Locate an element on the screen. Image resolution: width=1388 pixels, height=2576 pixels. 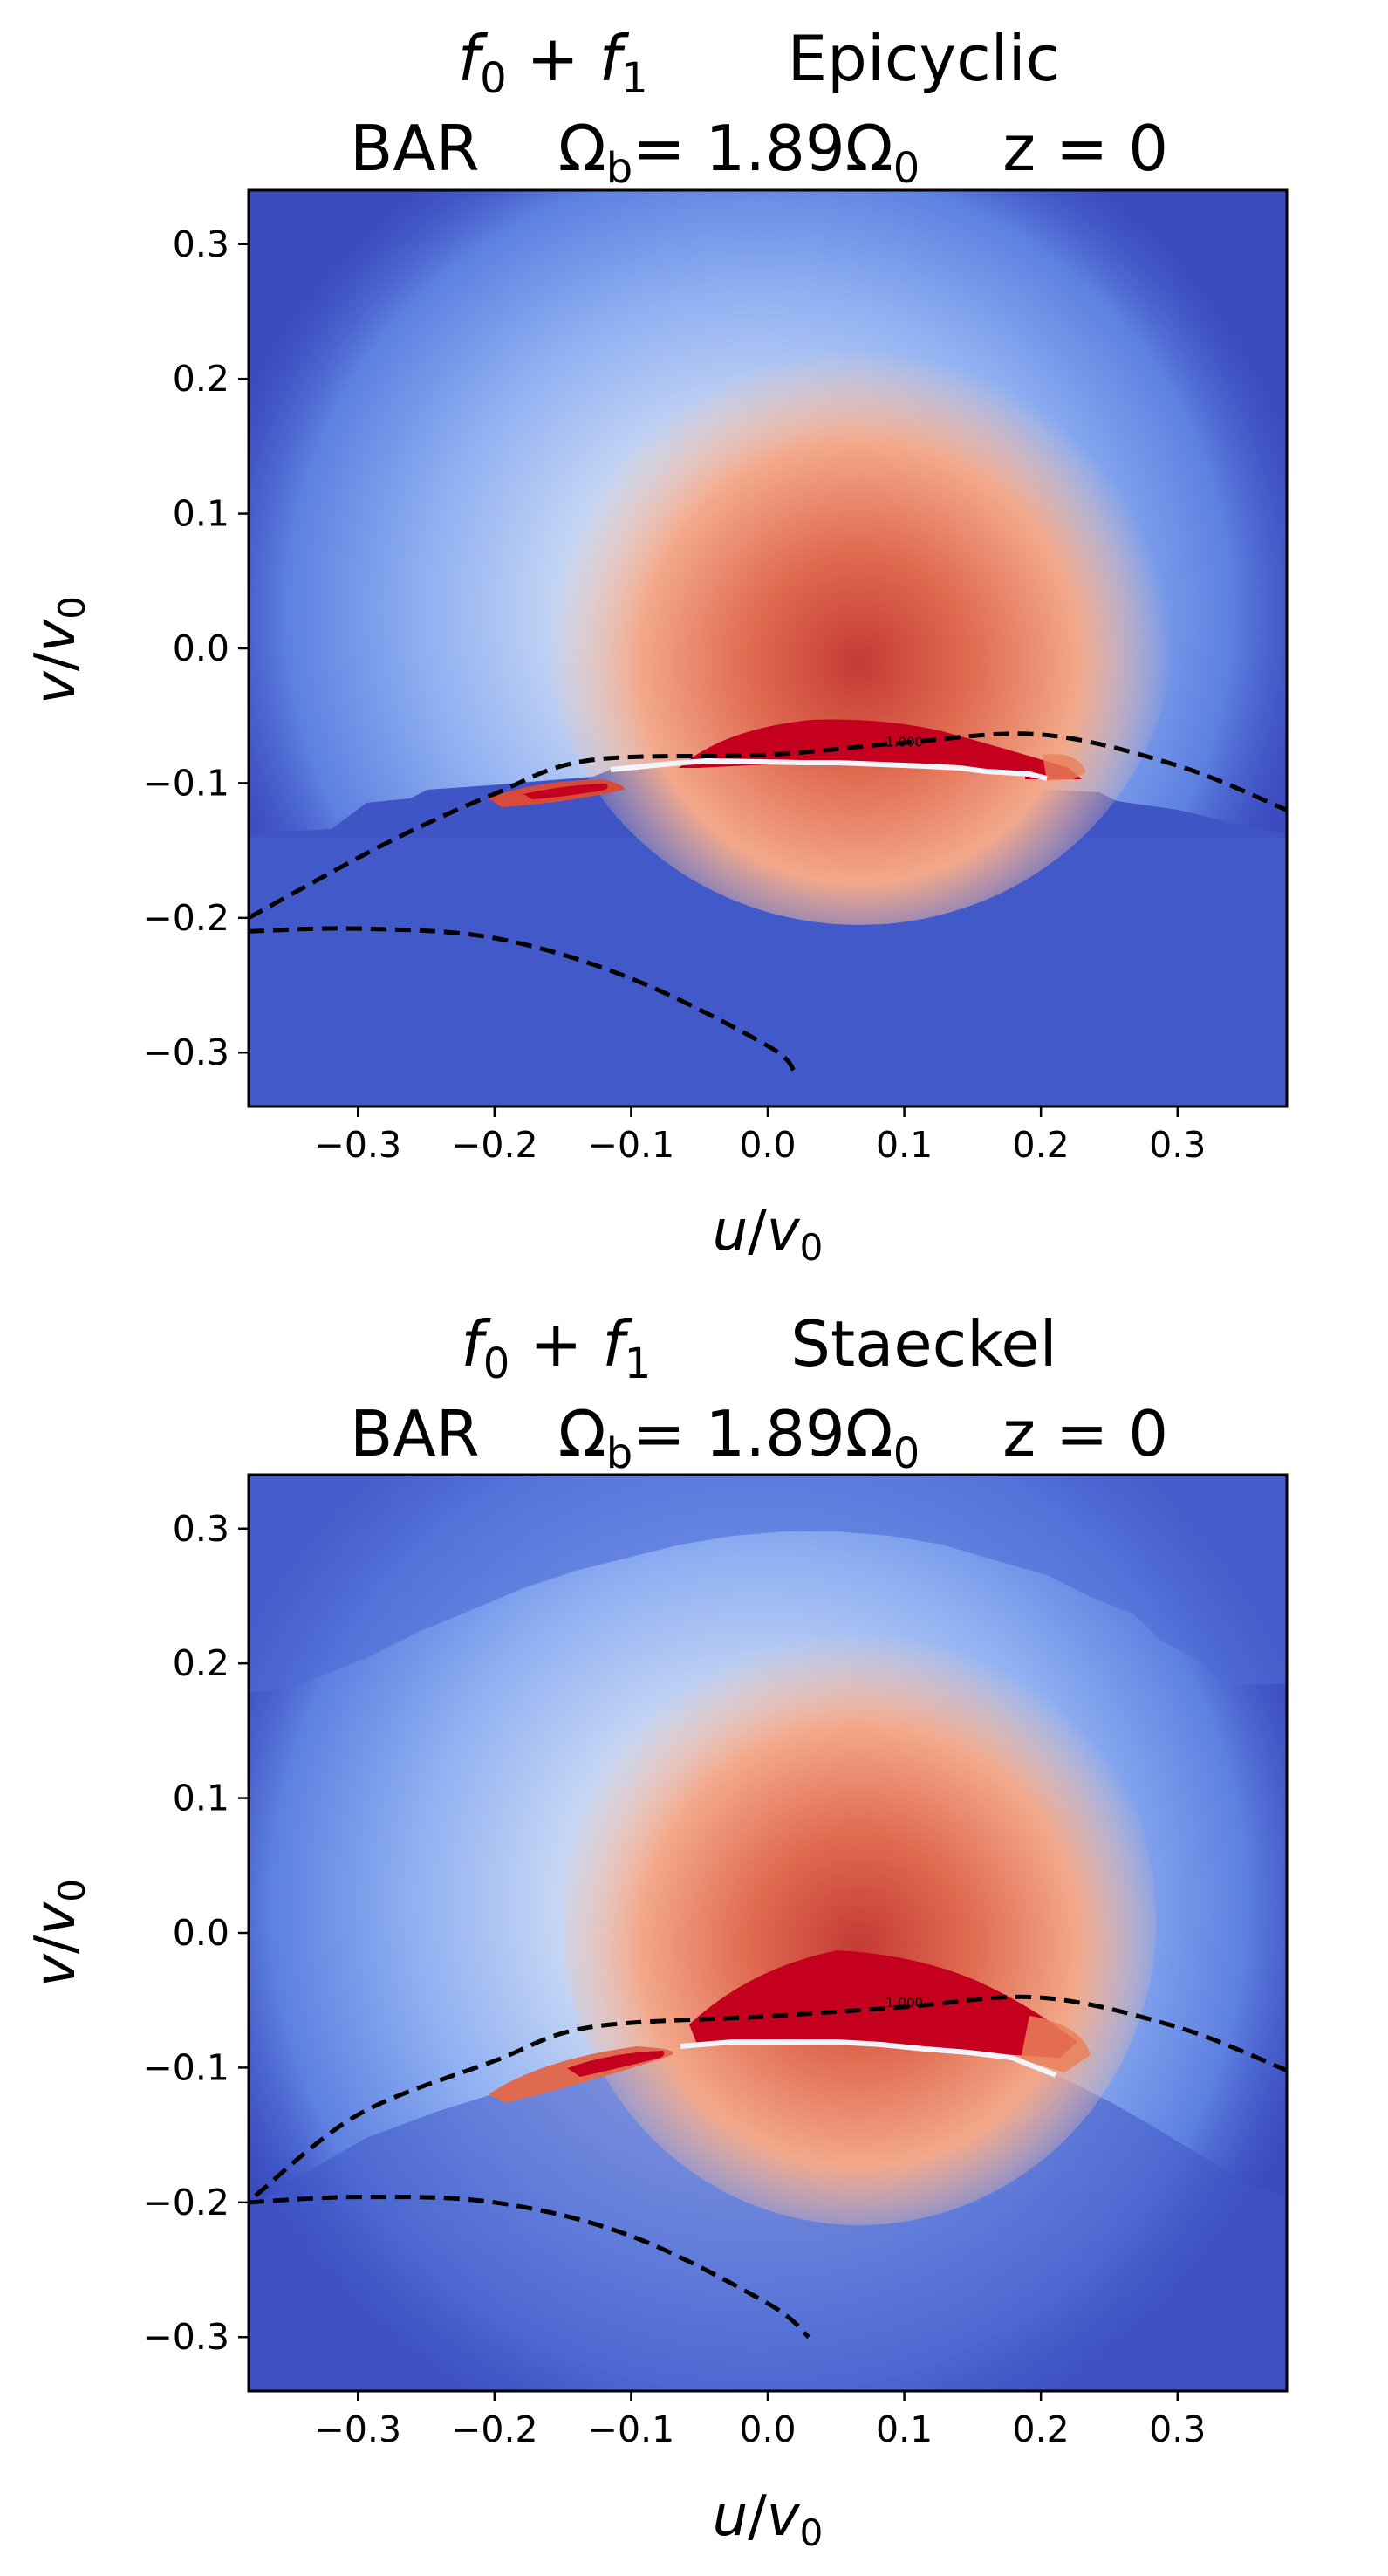
y-ticks-epicyclic: 0.3 0.2 0.1 0.0 −0.1 −0.2 −0.3 is located at coordinates (195, 648).